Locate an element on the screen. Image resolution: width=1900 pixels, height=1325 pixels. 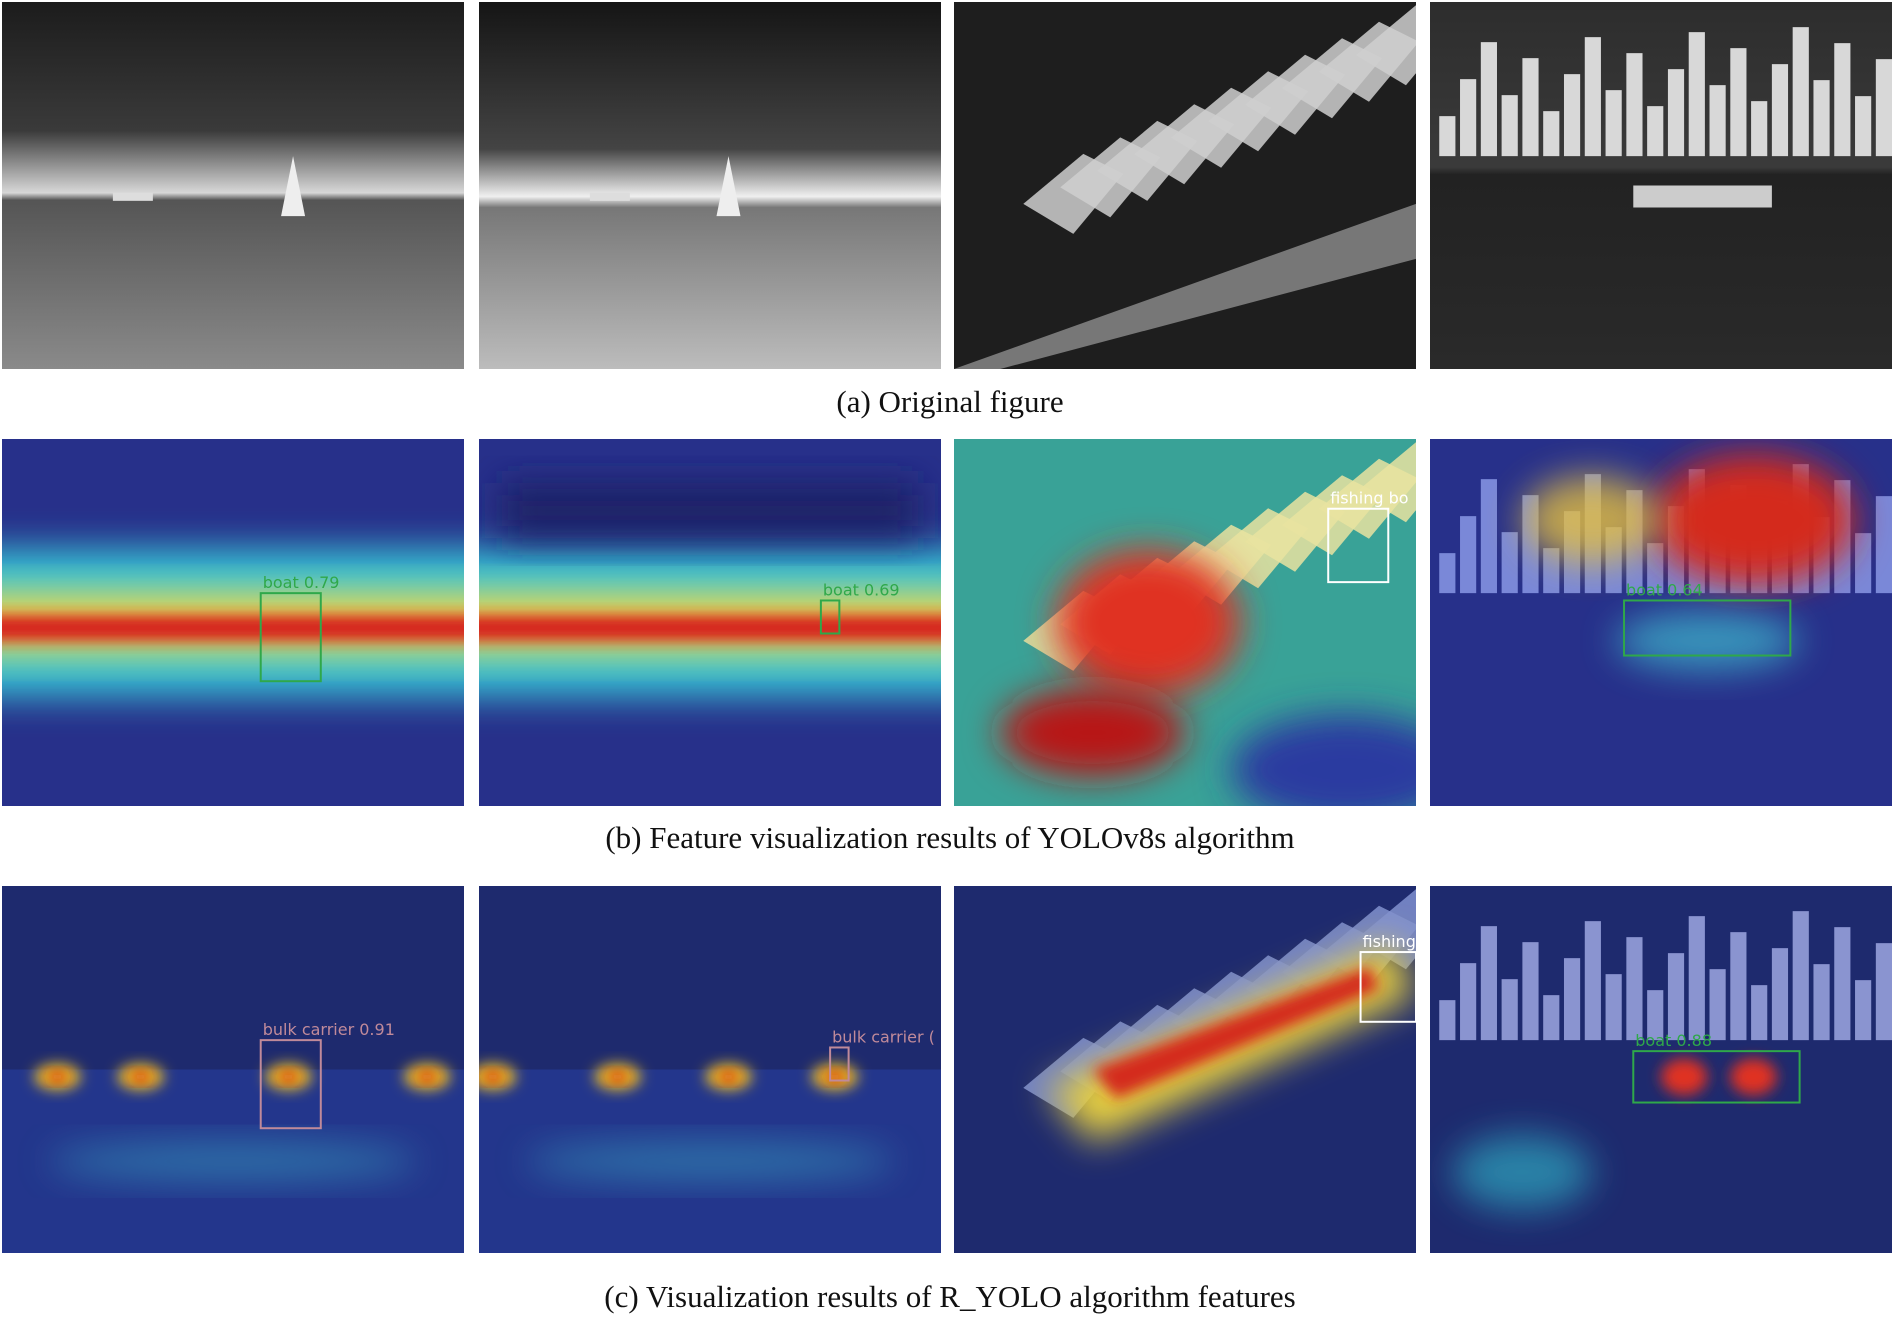
detection-label: bulk carrier ( is located at coordinates (883, 1036).